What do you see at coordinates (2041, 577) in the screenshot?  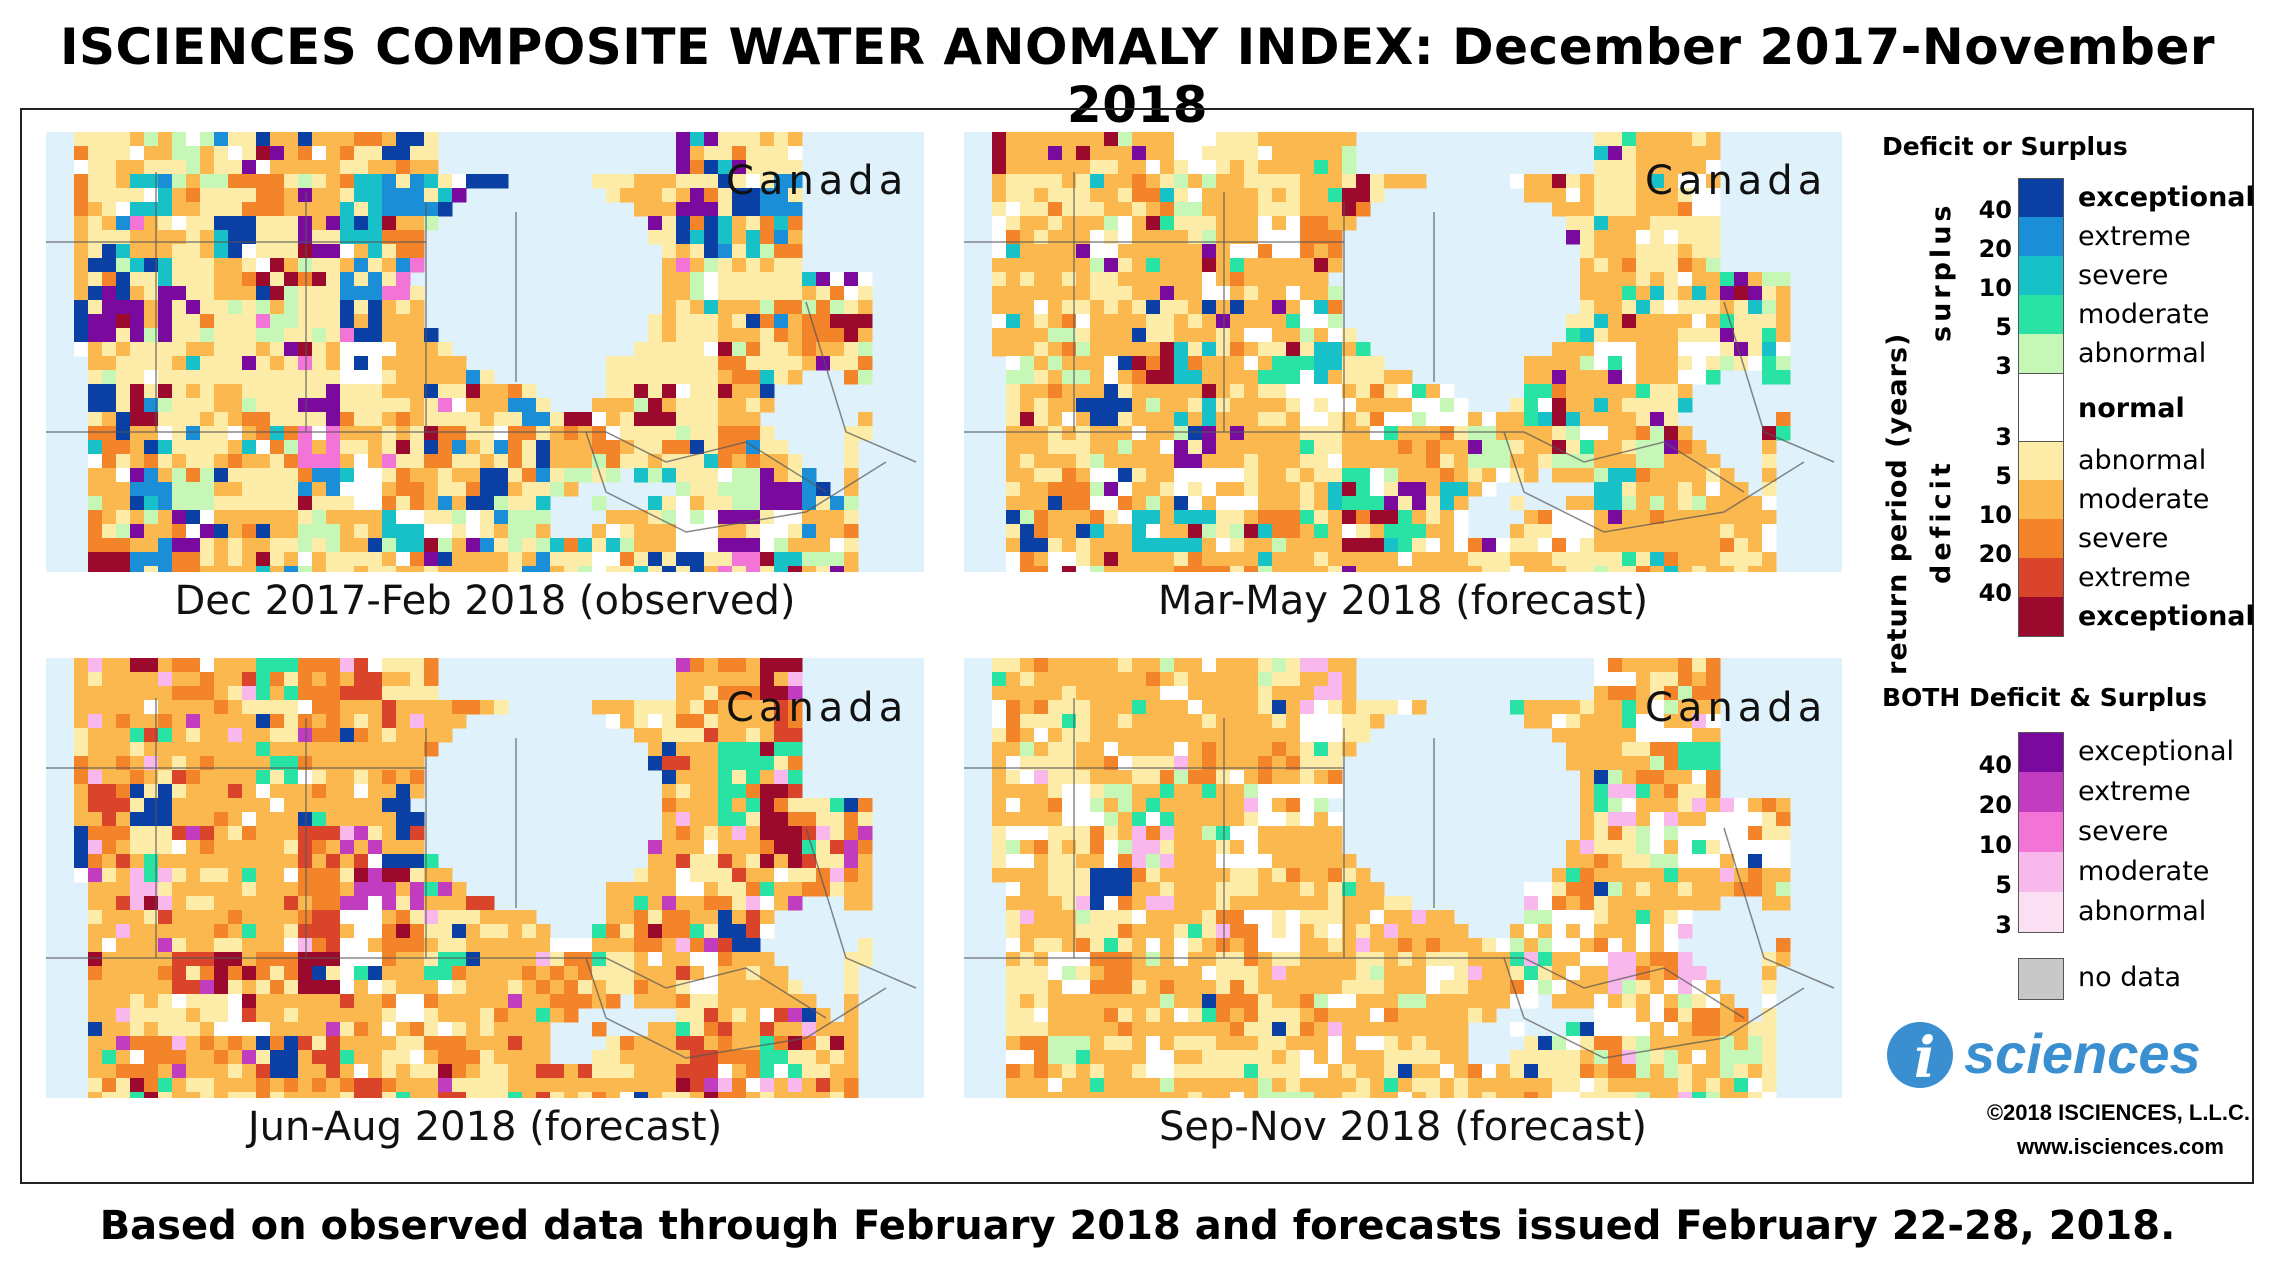 I see `legend-deficit-swatch-extreme` at bounding box center [2041, 577].